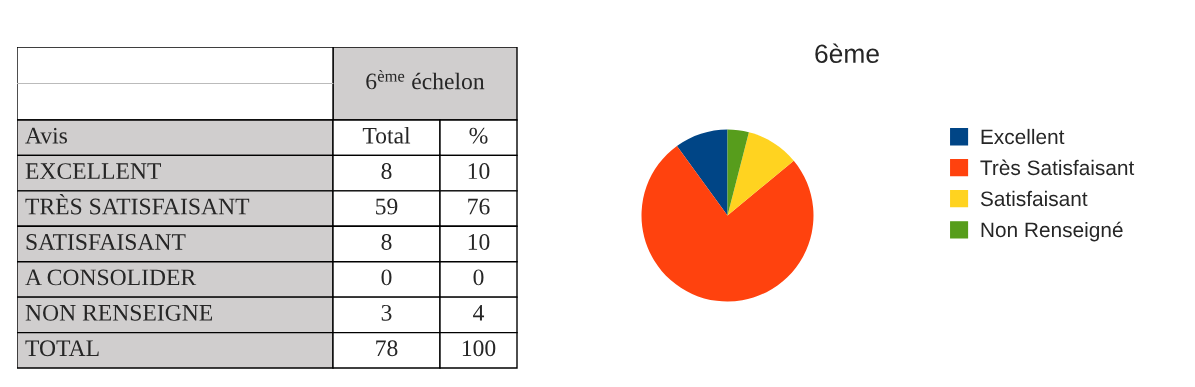 The image size is (1195, 387). What do you see at coordinates (62, 348) in the screenshot?
I see `category-label: TOTAL` at bounding box center [62, 348].